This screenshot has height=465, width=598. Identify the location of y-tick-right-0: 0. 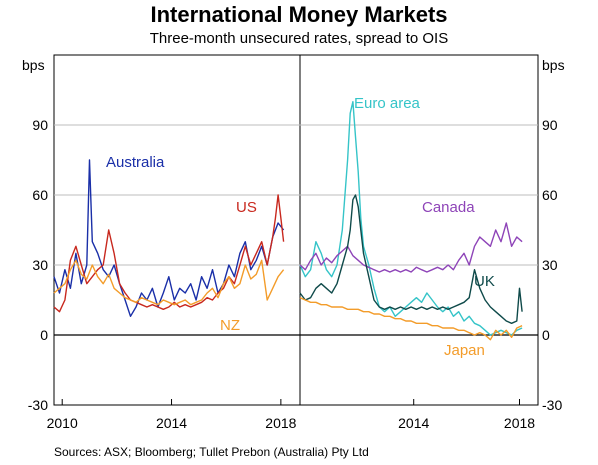
(546, 335).